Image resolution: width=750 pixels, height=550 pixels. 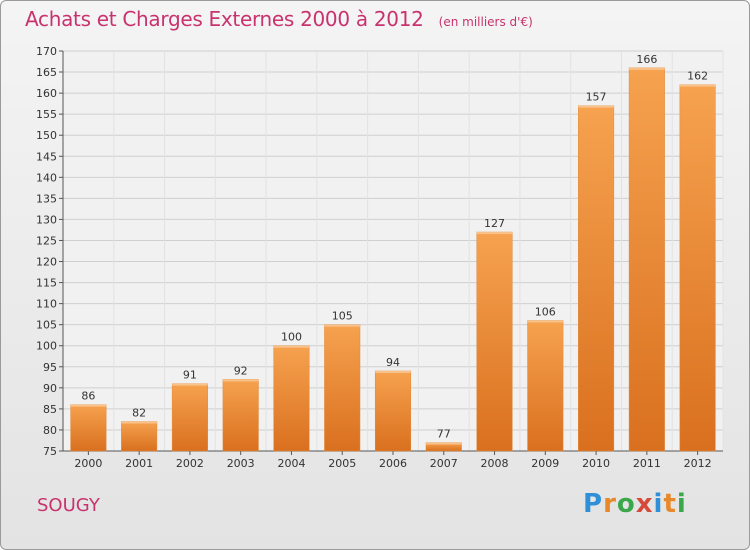 I want to click on bar-2011, so click(x=646, y=259).